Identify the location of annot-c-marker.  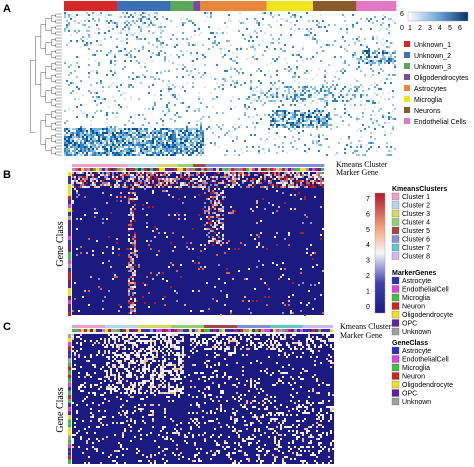
(184, 330).